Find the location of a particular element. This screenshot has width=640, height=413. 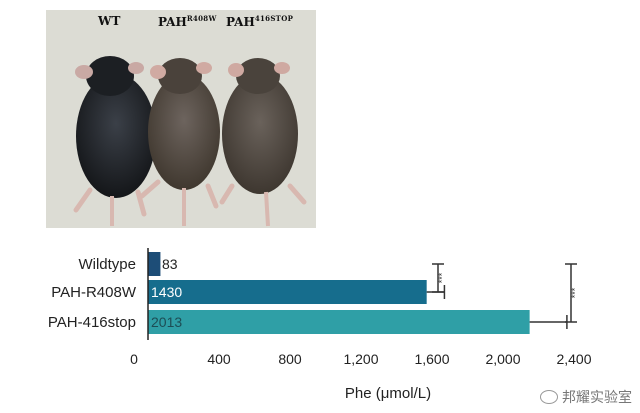

mouse-r408w is located at coordinates (179, 142).